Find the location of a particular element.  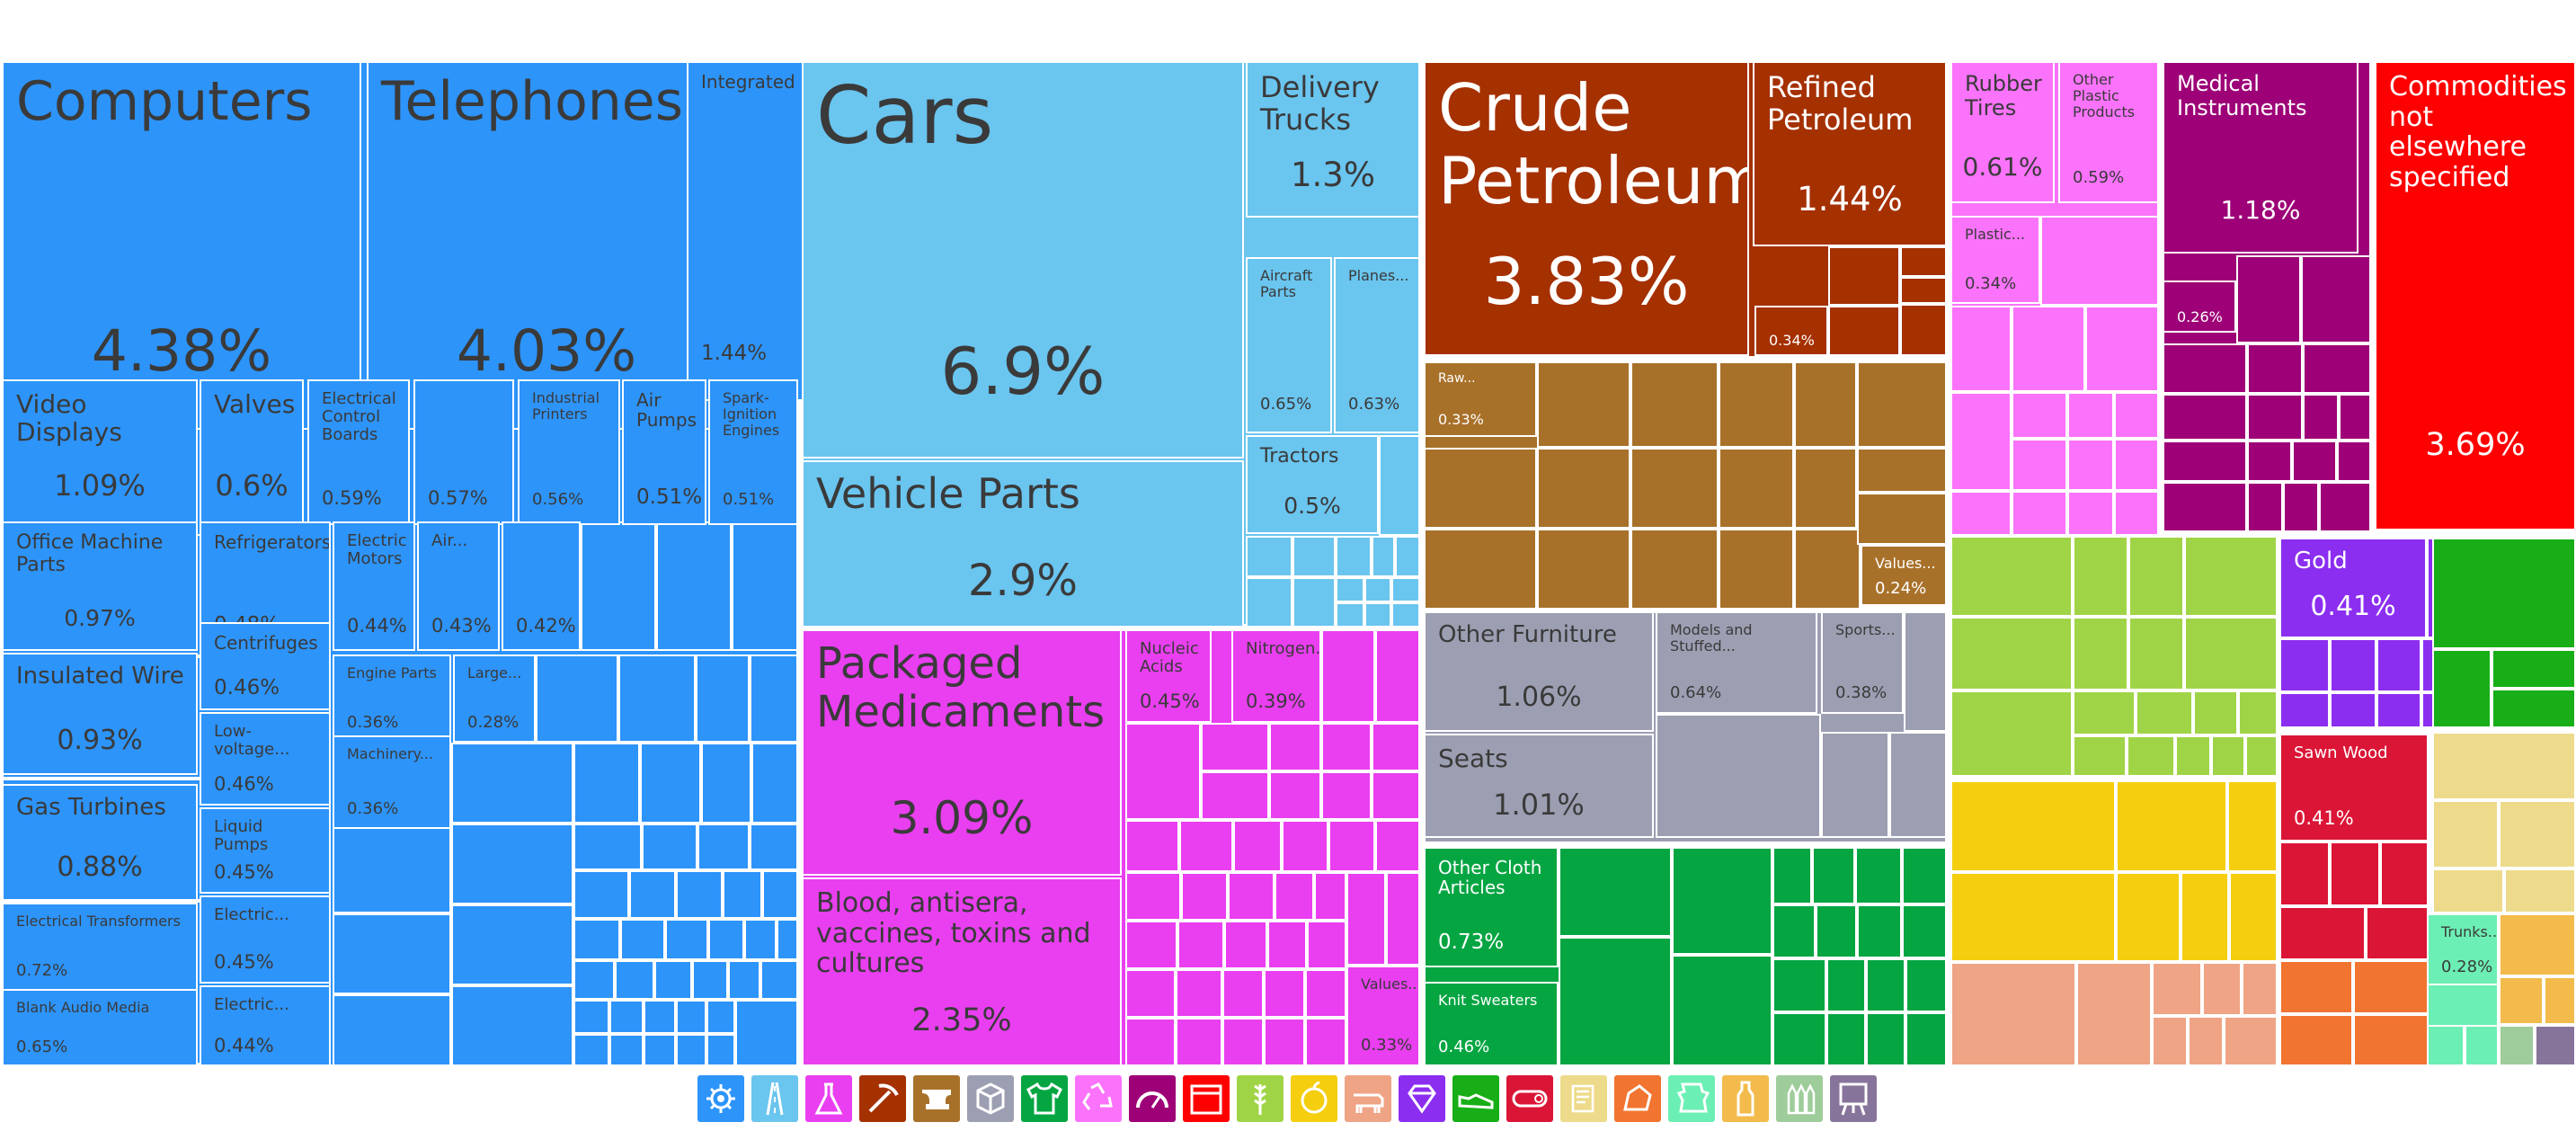

treemap-tile: Rubber Tires 0.61% is located at coordinates (2003, 132).